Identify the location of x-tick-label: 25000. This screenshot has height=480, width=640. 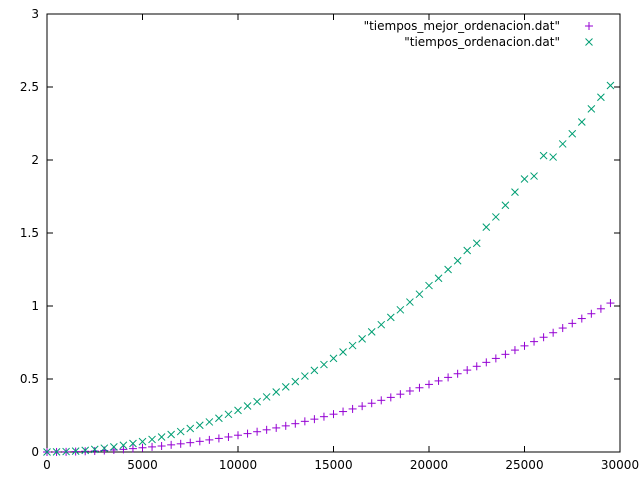
(524, 465).